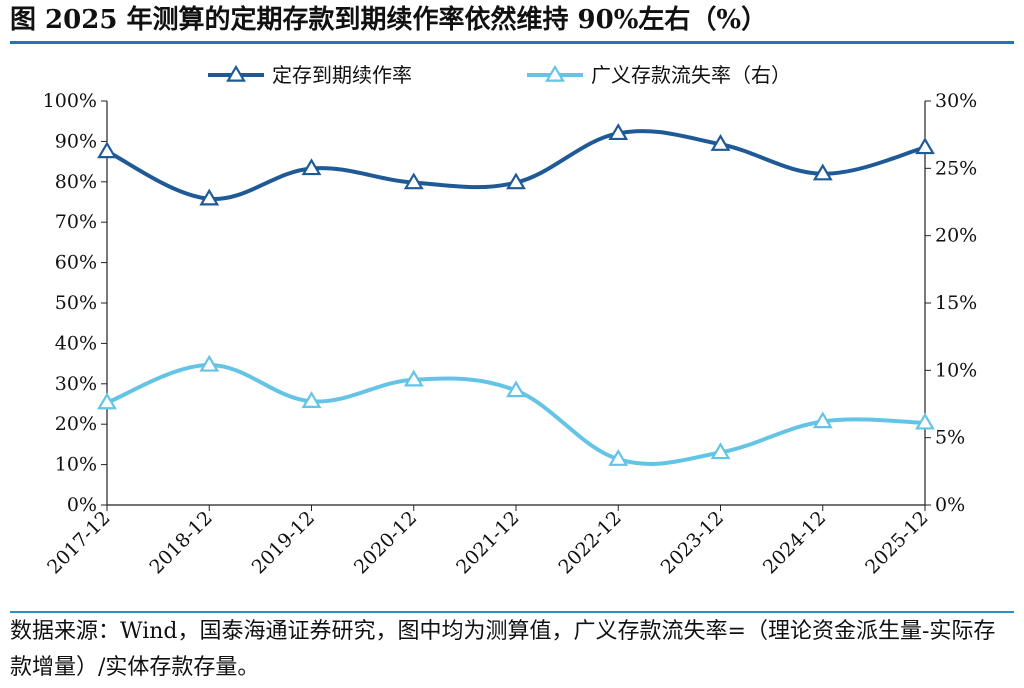 Image resolution: width=1024 pixels, height=688 pixels. What do you see at coordinates (385, 542) in the screenshot?
I see `x-tick-label: 2020-12` at bounding box center [385, 542].